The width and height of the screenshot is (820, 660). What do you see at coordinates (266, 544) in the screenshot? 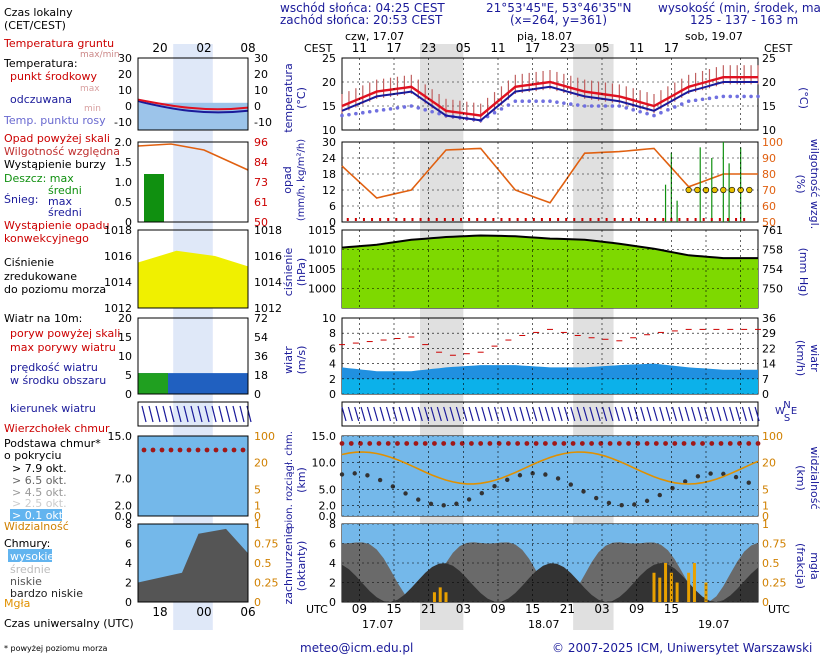
I see `small-fog-tick: 0.75` at bounding box center [266, 544].